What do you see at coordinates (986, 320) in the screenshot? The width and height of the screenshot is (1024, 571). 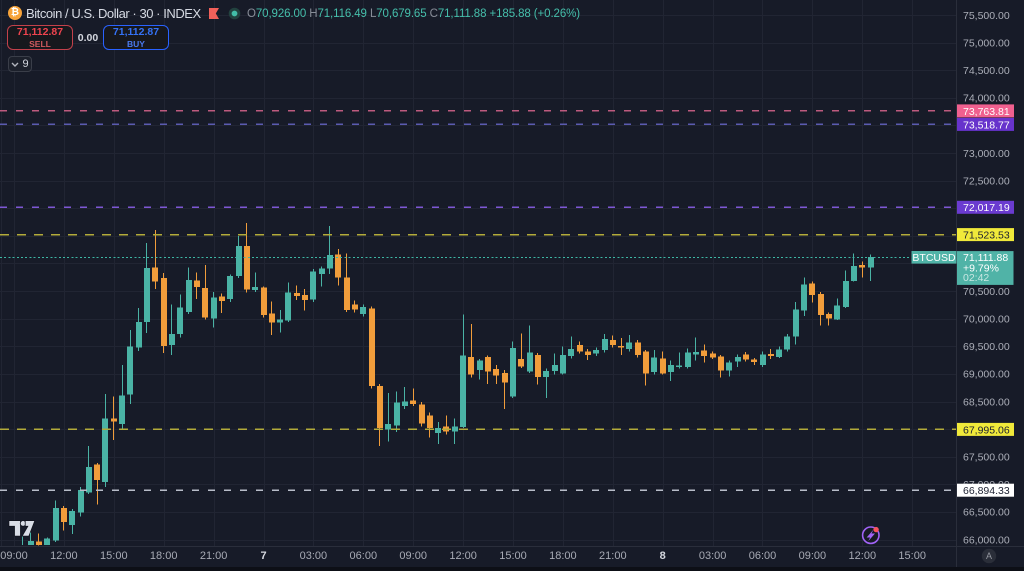 I see `svg-text: 70,000.00` at bounding box center [986, 320].